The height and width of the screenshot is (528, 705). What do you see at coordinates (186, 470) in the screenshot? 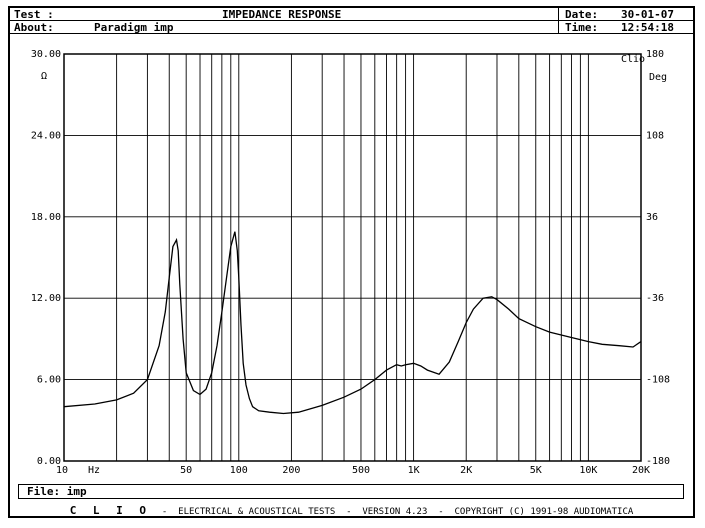
I see `x-tick-label: 50` at bounding box center [186, 470].